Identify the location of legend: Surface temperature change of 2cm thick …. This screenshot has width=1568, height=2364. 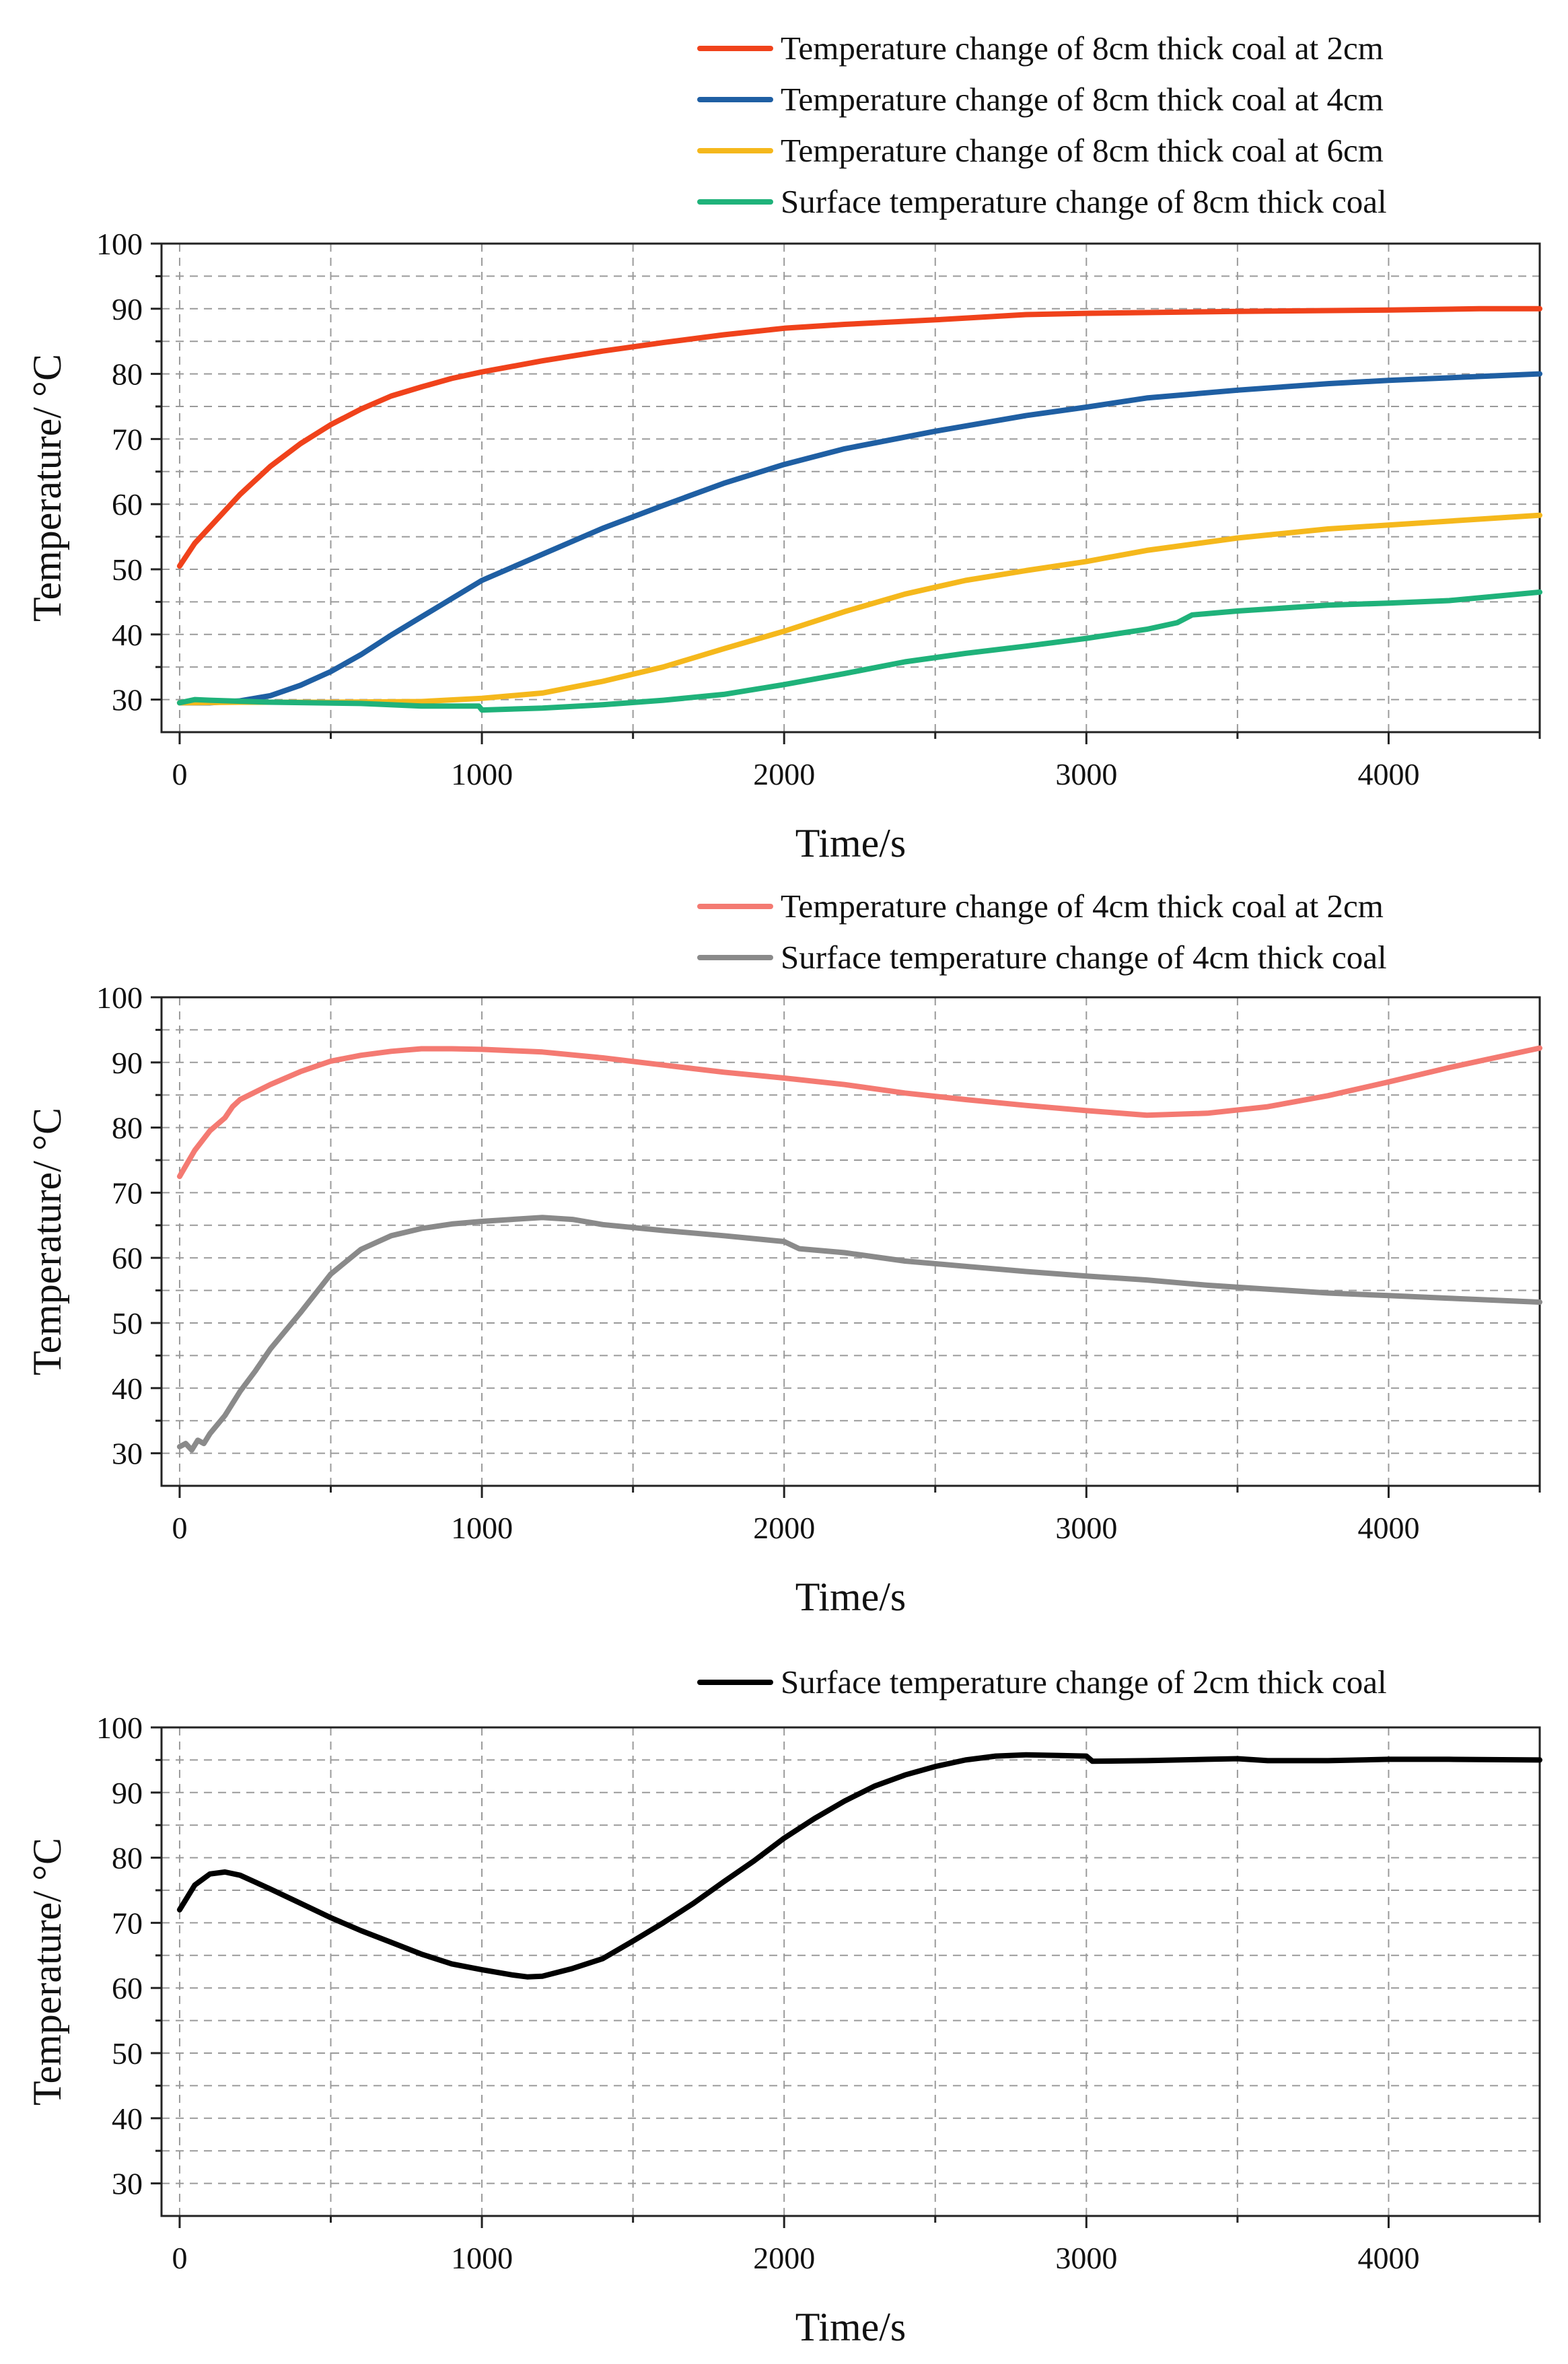
(1042, 1682).